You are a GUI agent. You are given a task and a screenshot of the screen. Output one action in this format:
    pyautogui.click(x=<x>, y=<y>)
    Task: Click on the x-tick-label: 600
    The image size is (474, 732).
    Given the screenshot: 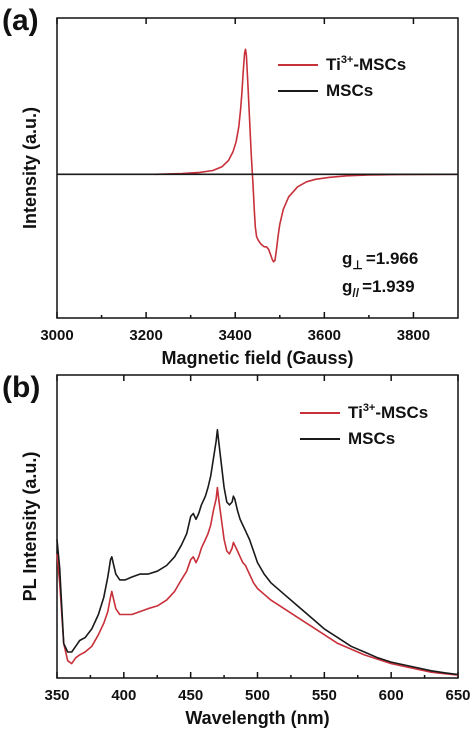 What is the action you would take?
    pyautogui.click(x=391, y=695)
    